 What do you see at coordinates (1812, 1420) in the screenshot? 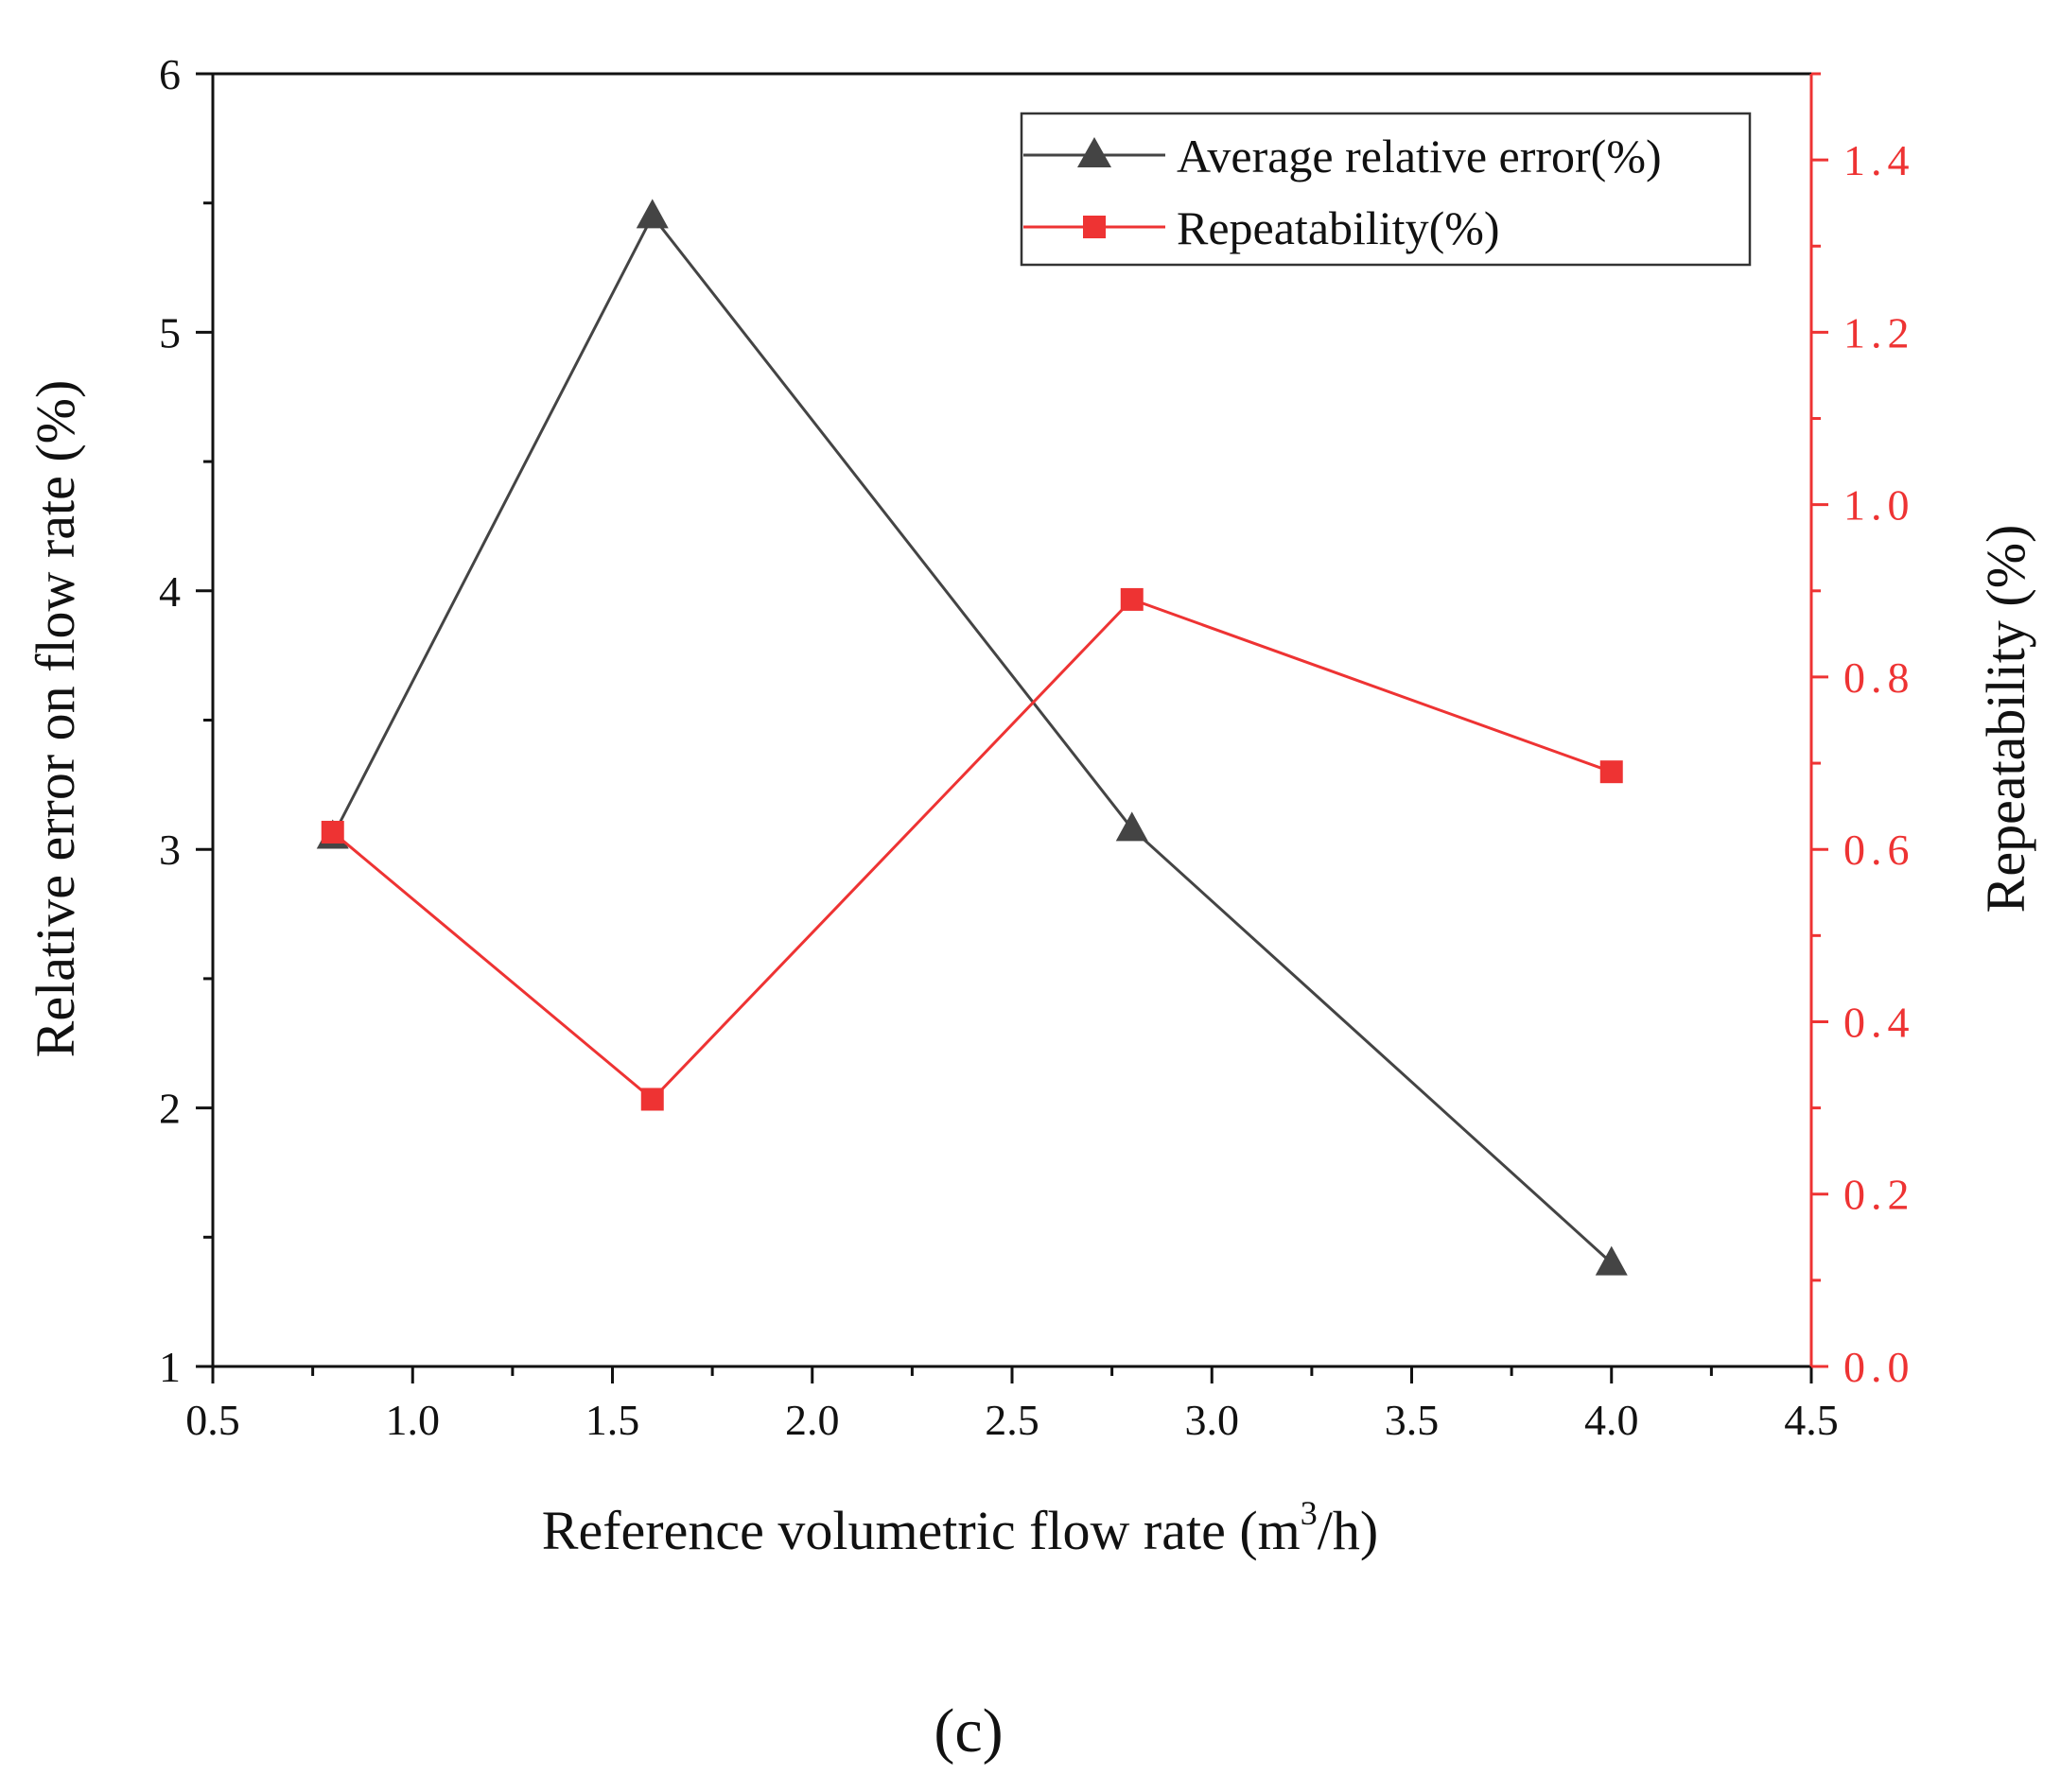
I see `x-tick-label: 4.5` at bounding box center [1812, 1420].